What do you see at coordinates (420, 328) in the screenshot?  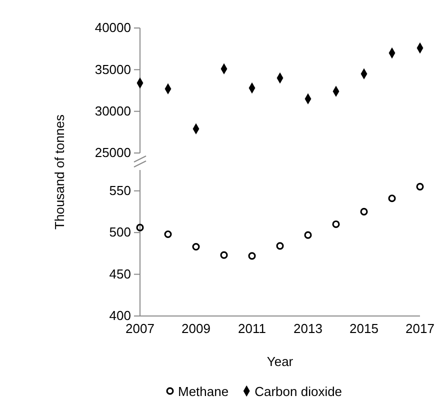 I see `x-tick-label: 2017` at bounding box center [420, 328].